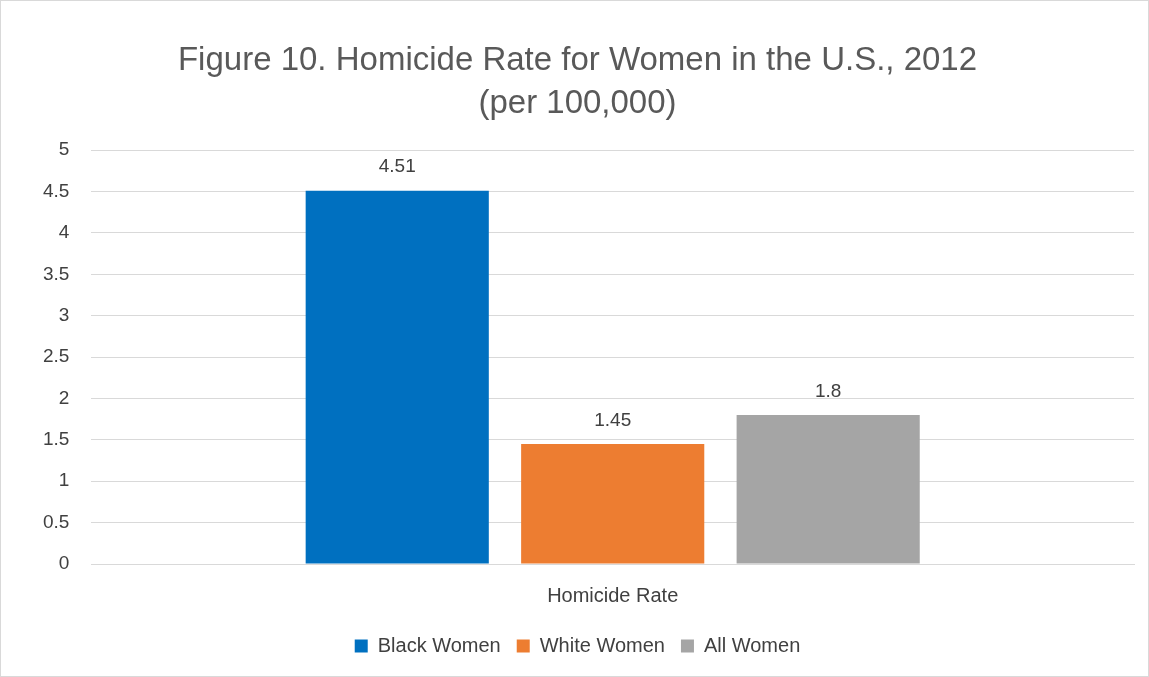 This screenshot has width=1149, height=677. I want to click on legend-label: White Women, so click(602, 644).